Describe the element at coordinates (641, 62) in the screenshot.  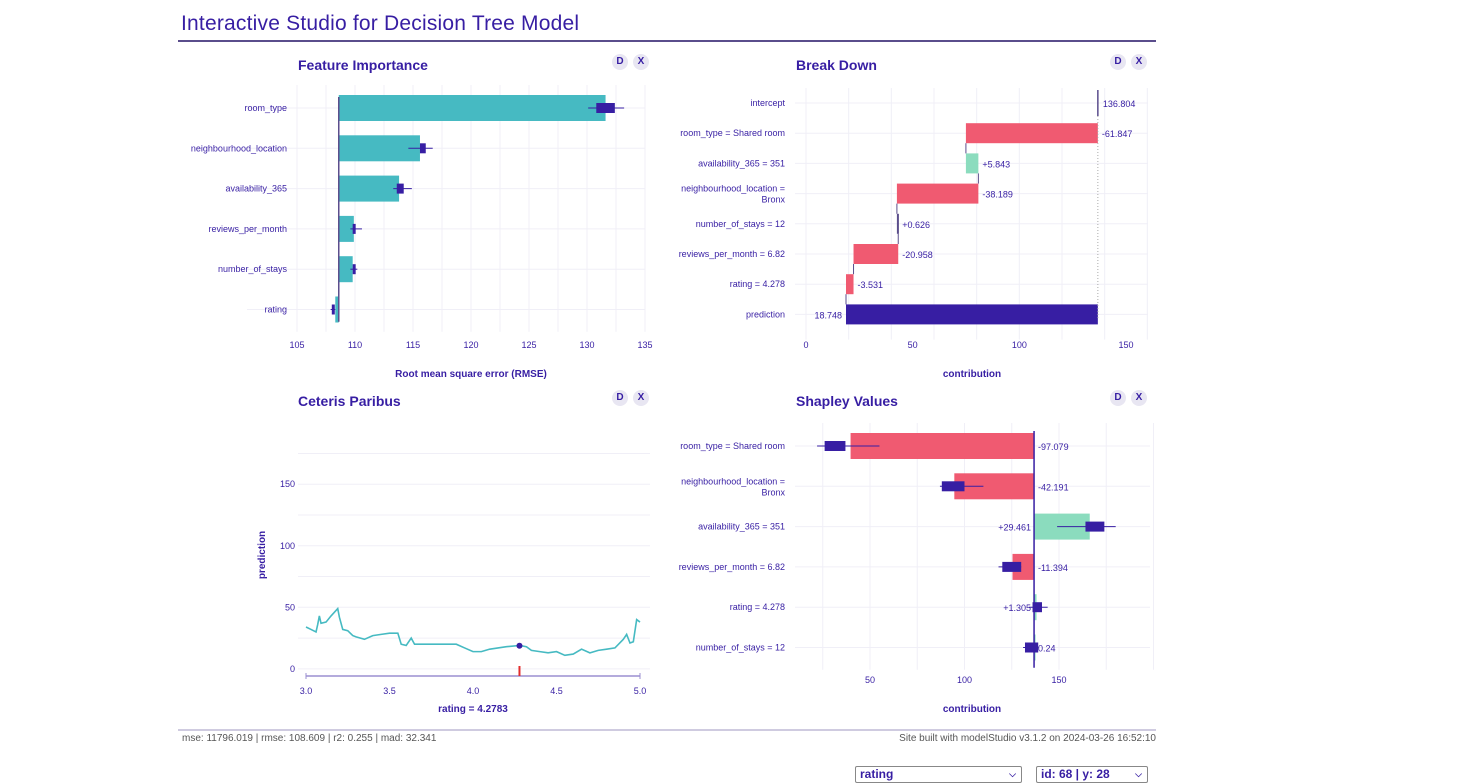
I see `fi-close-button: X` at that location.